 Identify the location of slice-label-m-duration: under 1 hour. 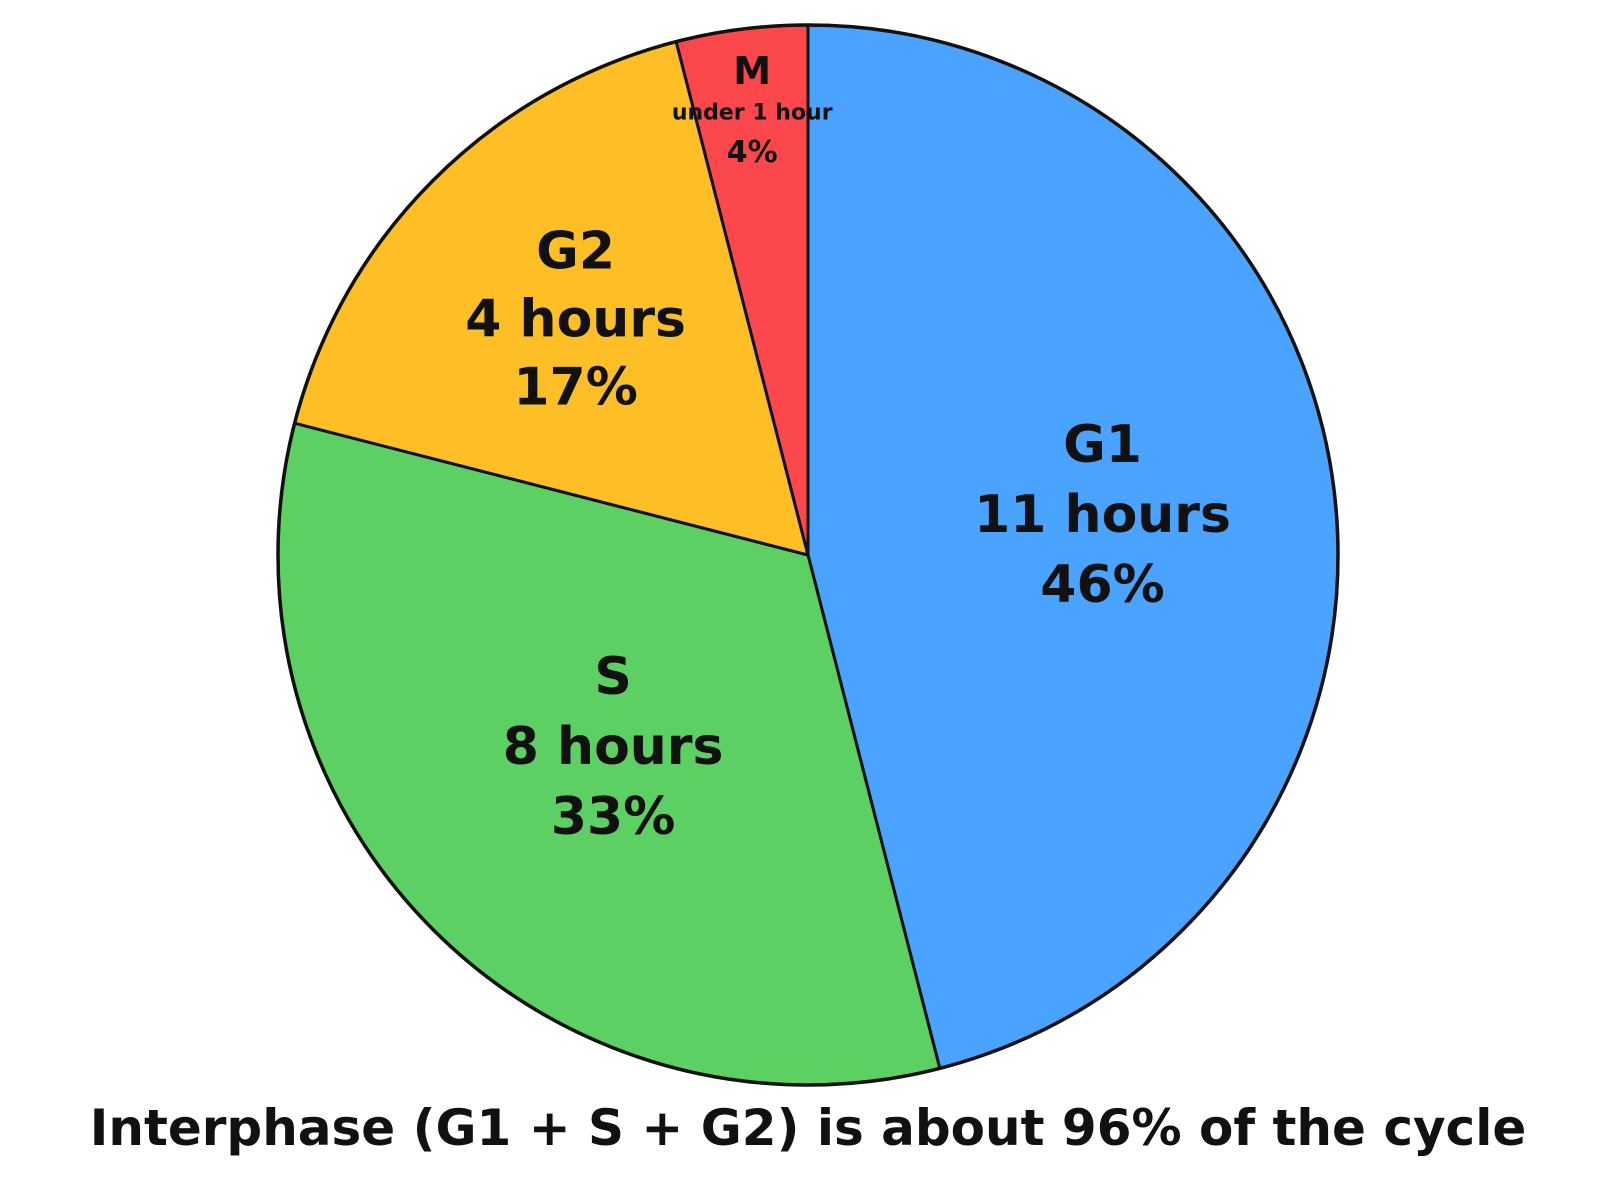
(752, 112).